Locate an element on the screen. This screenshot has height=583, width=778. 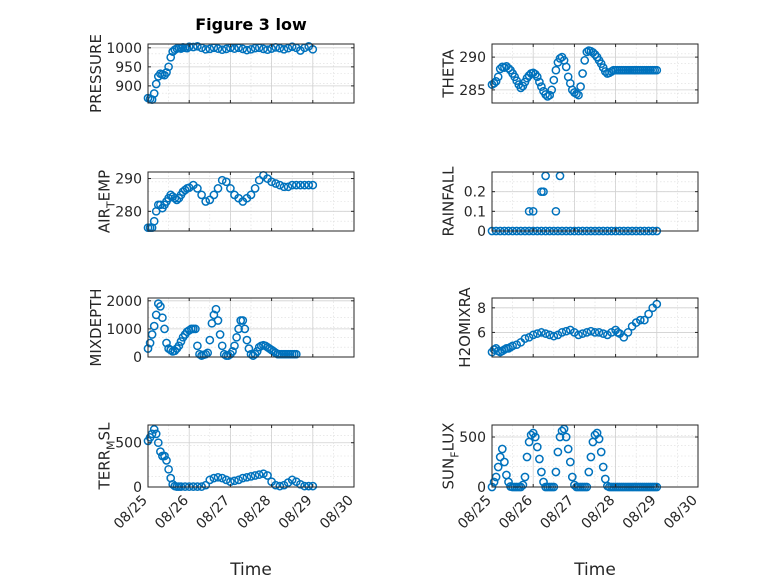
y-tick-label: 0.2 is located at coordinates (475, 193).